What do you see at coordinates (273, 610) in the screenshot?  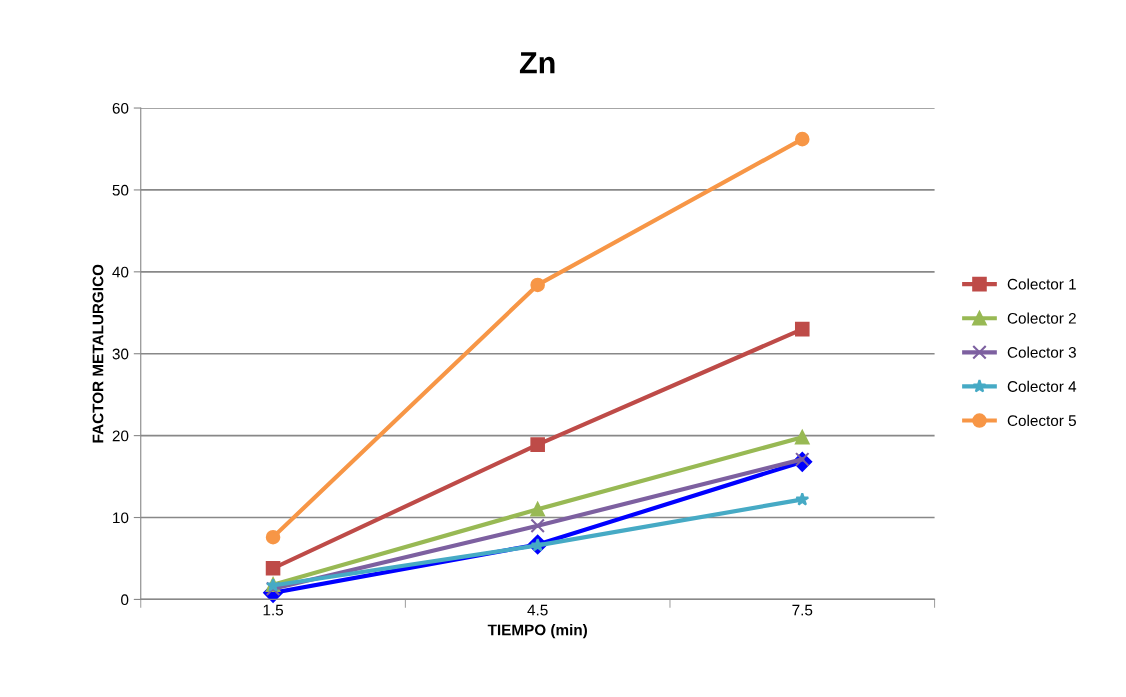 I see `x-tick-label: 1.5` at bounding box center [273, 610].